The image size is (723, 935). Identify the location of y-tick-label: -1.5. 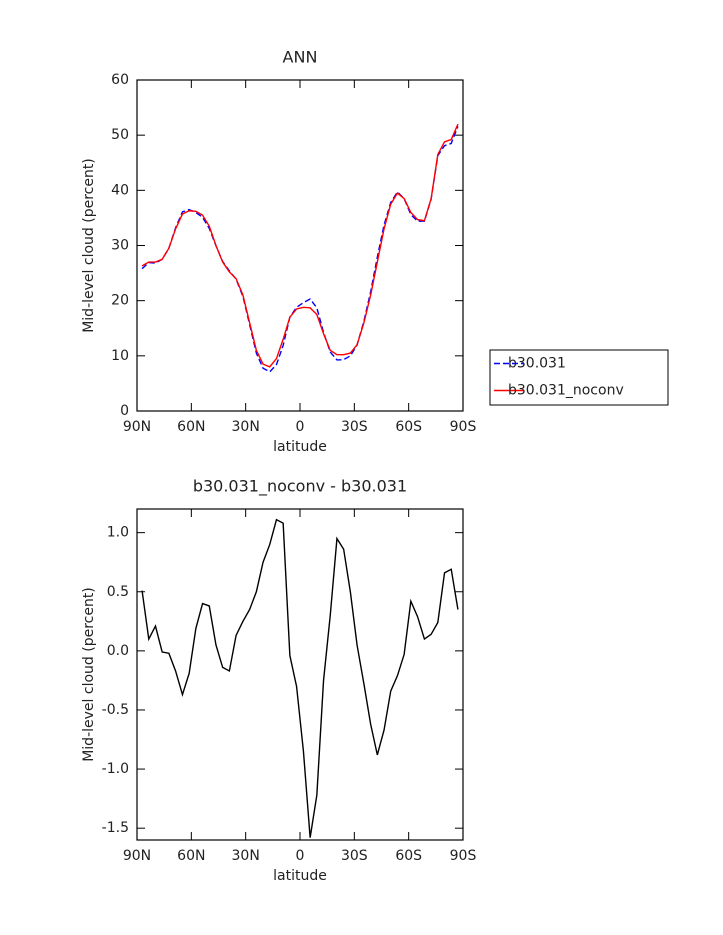
(115, 828).